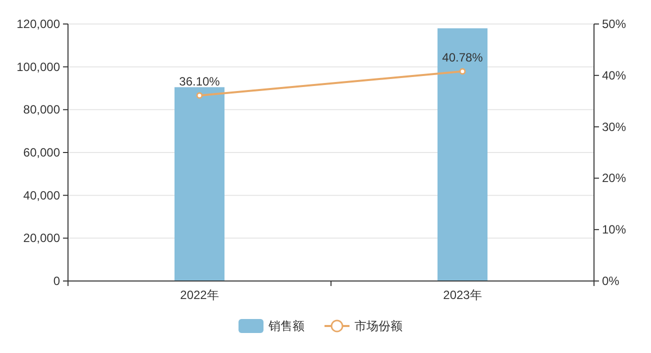  I want to click on y2-tick-label: 20%, so click(614, 178).